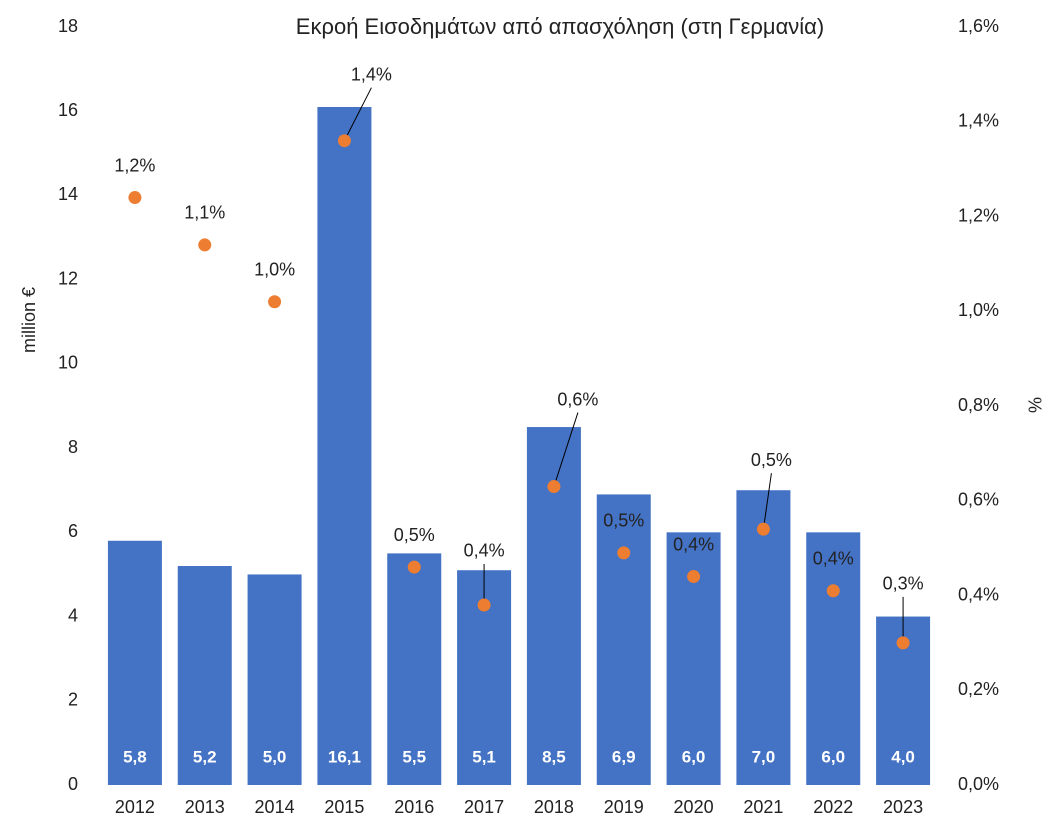 The height and width of the screenshot is (825, 1045). Describe the element at coordinates (205, 807) in the screenshot. I see `x-tick-label: 2013` at that location.